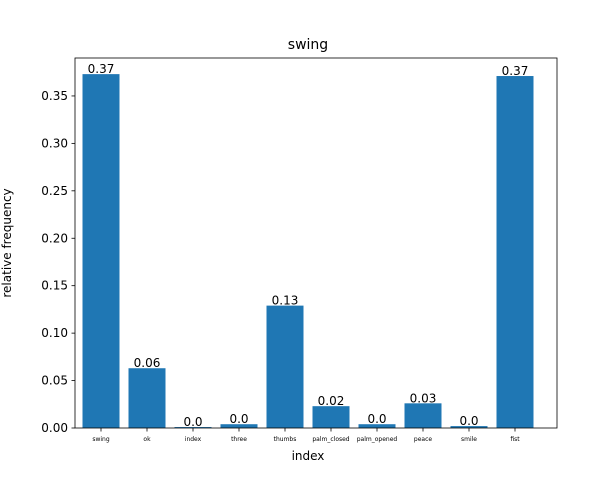  What do you see at coordinates (54, 428) in the screenshot?
I see `y-tick-label-0: 0.00` at bounding box center [54, 428].